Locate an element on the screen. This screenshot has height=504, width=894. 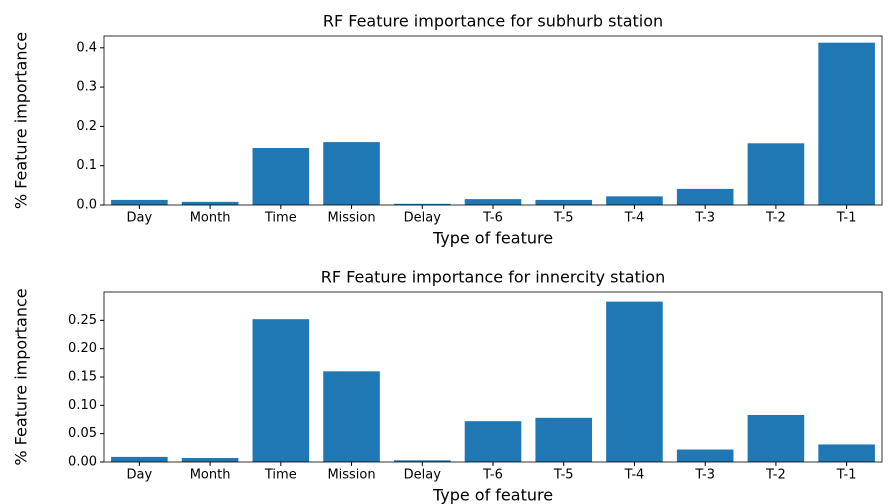
y-tick-label: 0.4 is located at coordinates (86, 47).